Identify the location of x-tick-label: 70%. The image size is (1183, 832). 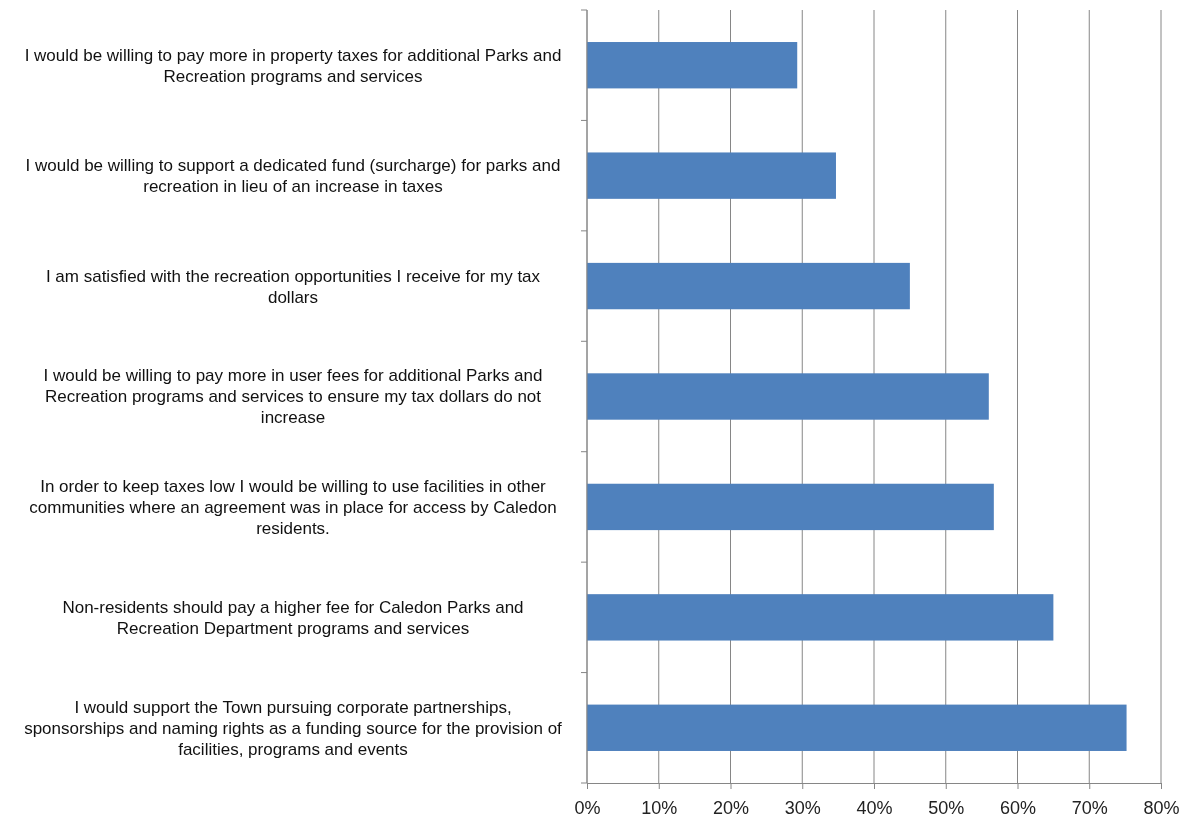
(1089, 807).